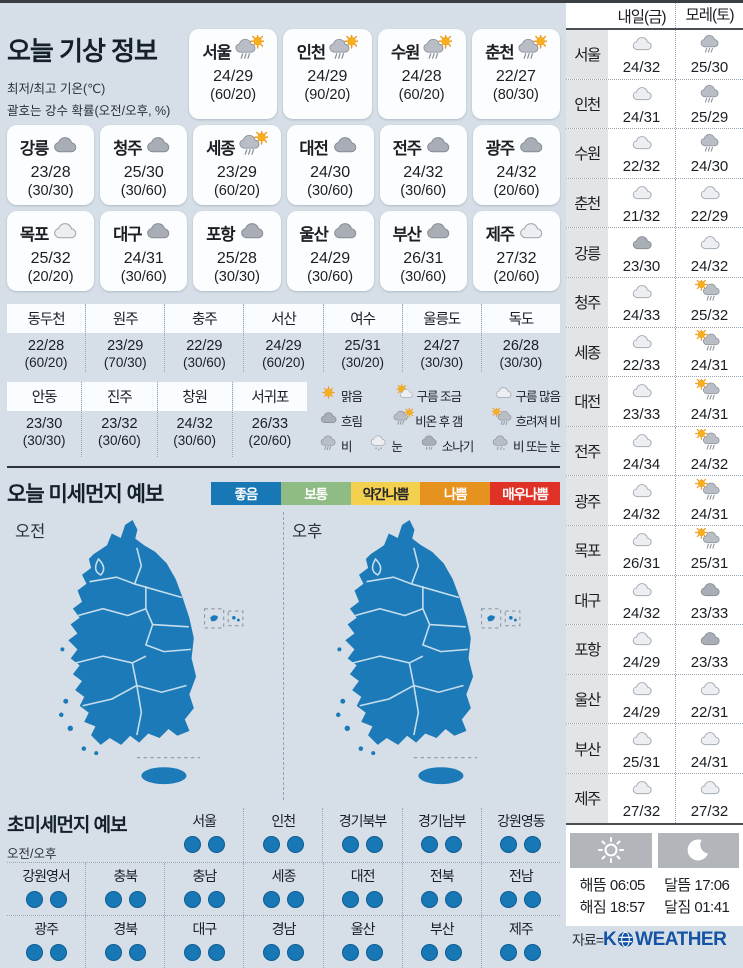 This screenshot has width=743, height=968. Describe the element at coordinates (587, 940) in the screenshot. I see `source-prefix: 자료=` at that location.